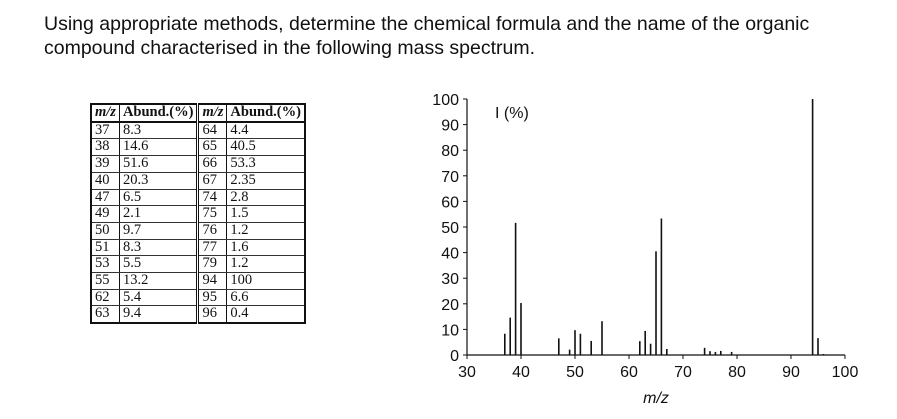  What do you see at coordinates (105, 265) in the screenshot?
I see `cell-mz: 53` at bounding box center [105, 265].